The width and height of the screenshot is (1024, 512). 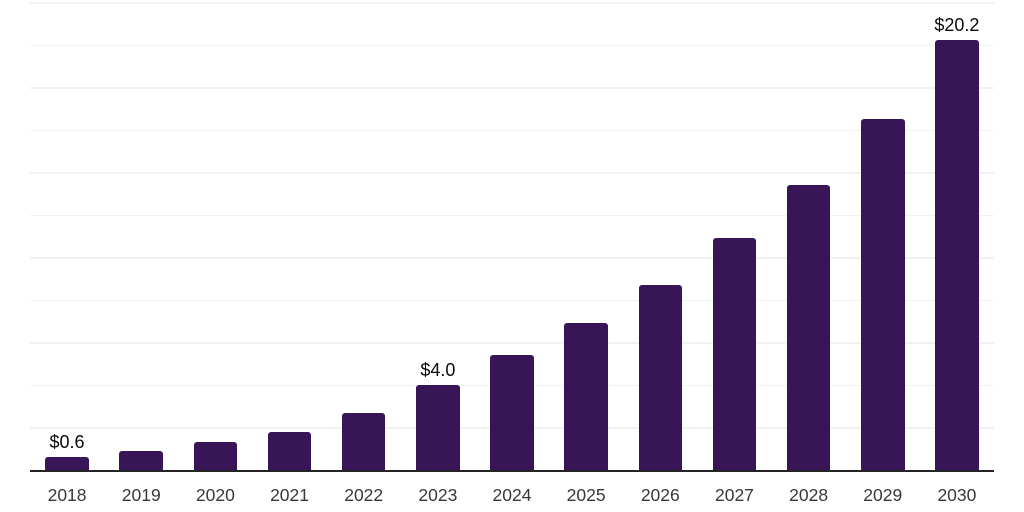 What do you see at coordinates (586, 396) in the screenshot?
I see `bar-2025` at bounding box center [586, 396].